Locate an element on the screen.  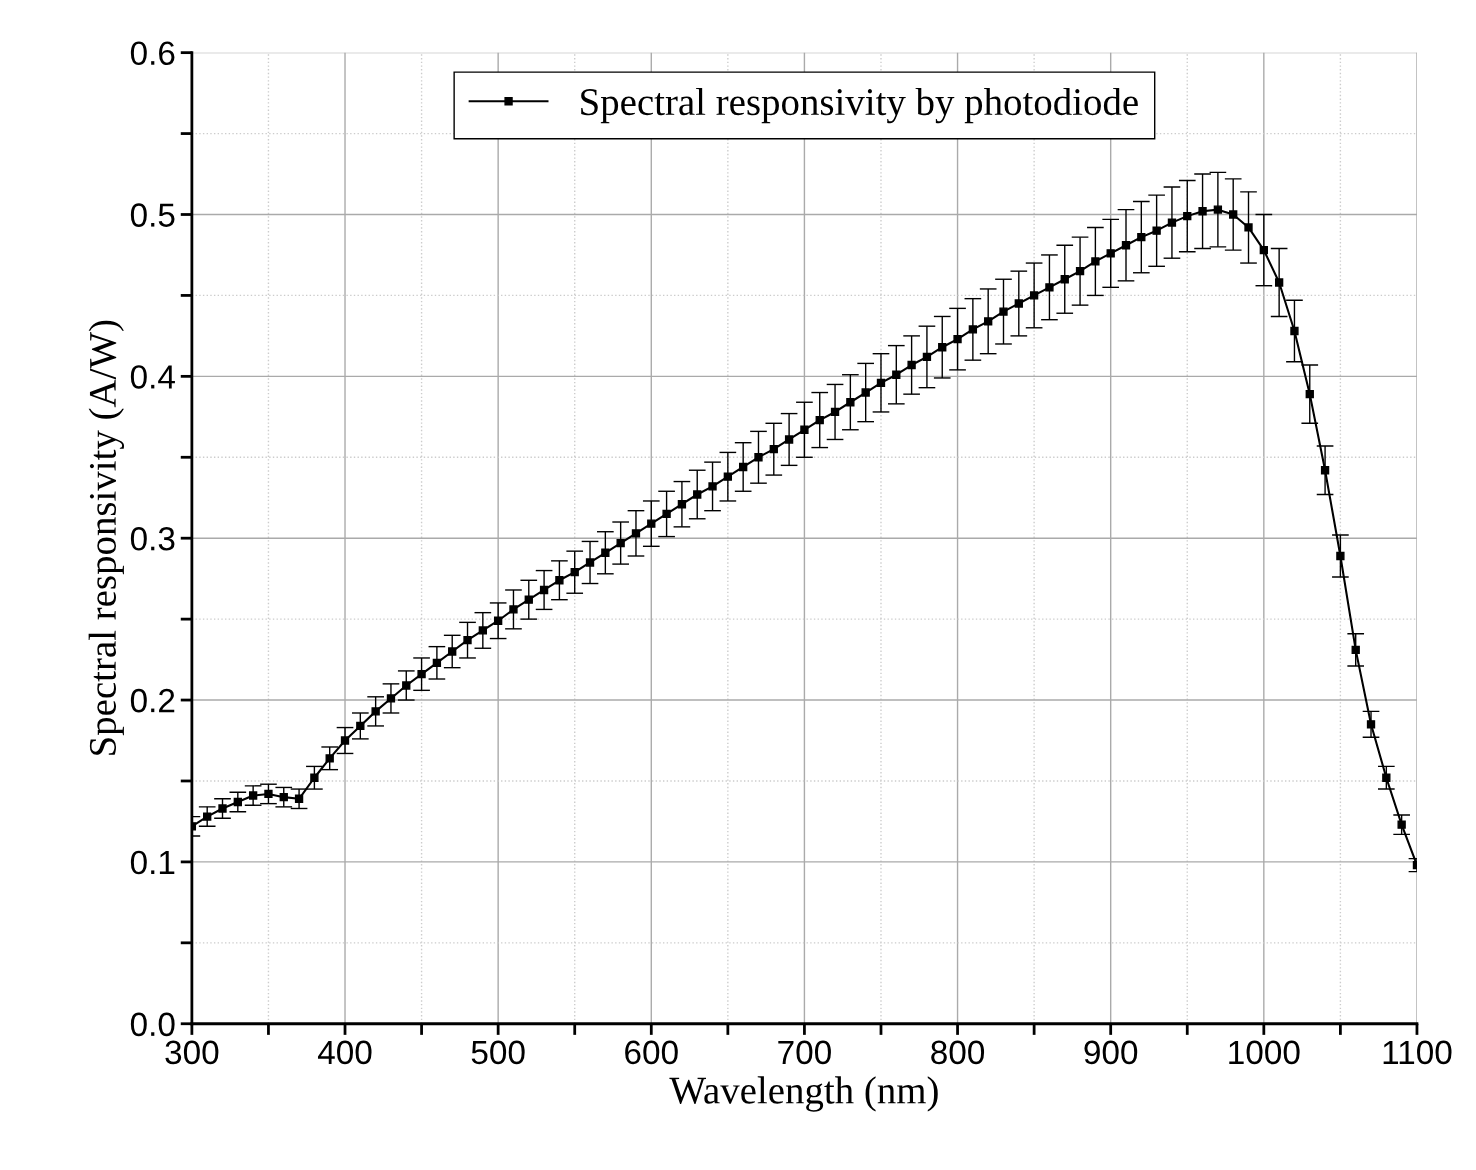
x-tick-label: 500 is located at coordinates (498, 1052).